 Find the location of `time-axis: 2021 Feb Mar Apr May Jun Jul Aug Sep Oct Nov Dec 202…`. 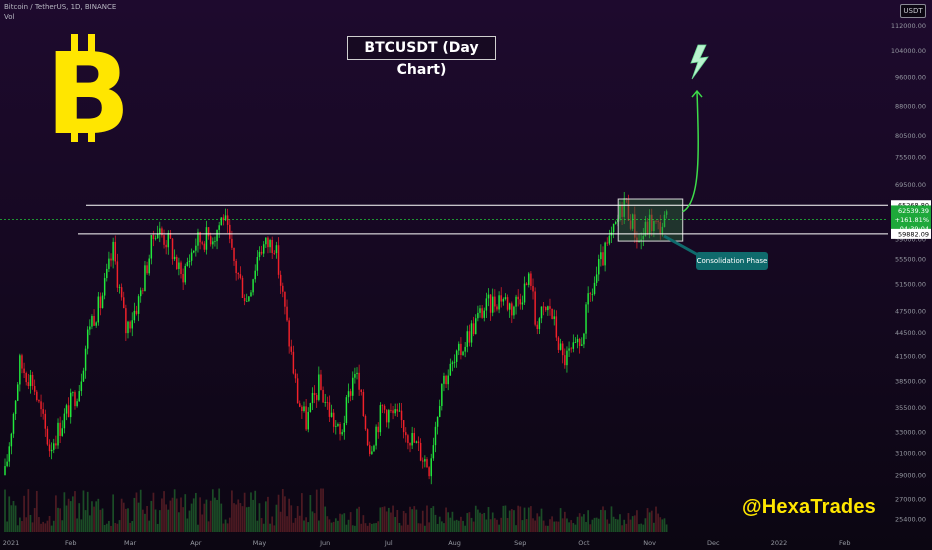

time-axis: 2021 Feb Mar Apr May Jun Jul Aug Sep Oct Nov Dec 202… is located at coordinates (427, 543).